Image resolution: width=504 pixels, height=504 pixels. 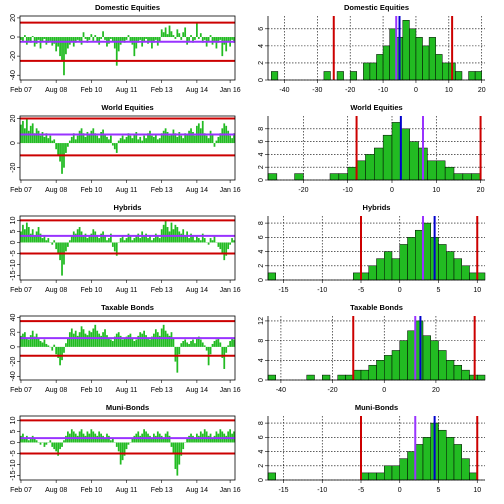 What do you see at coordinates (127, 107) in the screenshot?
I see `panel-title: World Equities` at bounding box center [127, 107].